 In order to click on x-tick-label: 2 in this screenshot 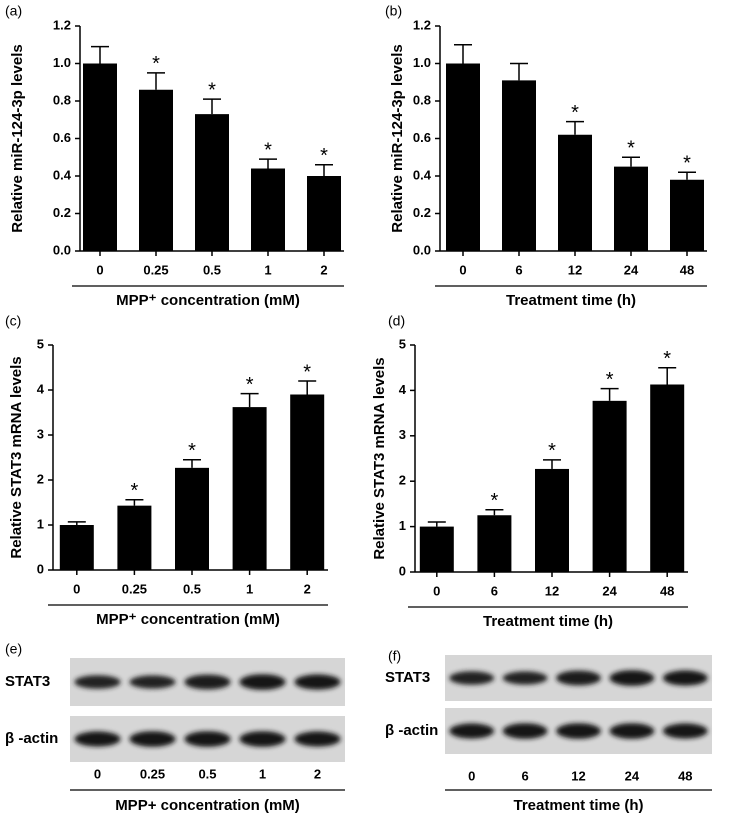, I will do `click(323, 269)`.